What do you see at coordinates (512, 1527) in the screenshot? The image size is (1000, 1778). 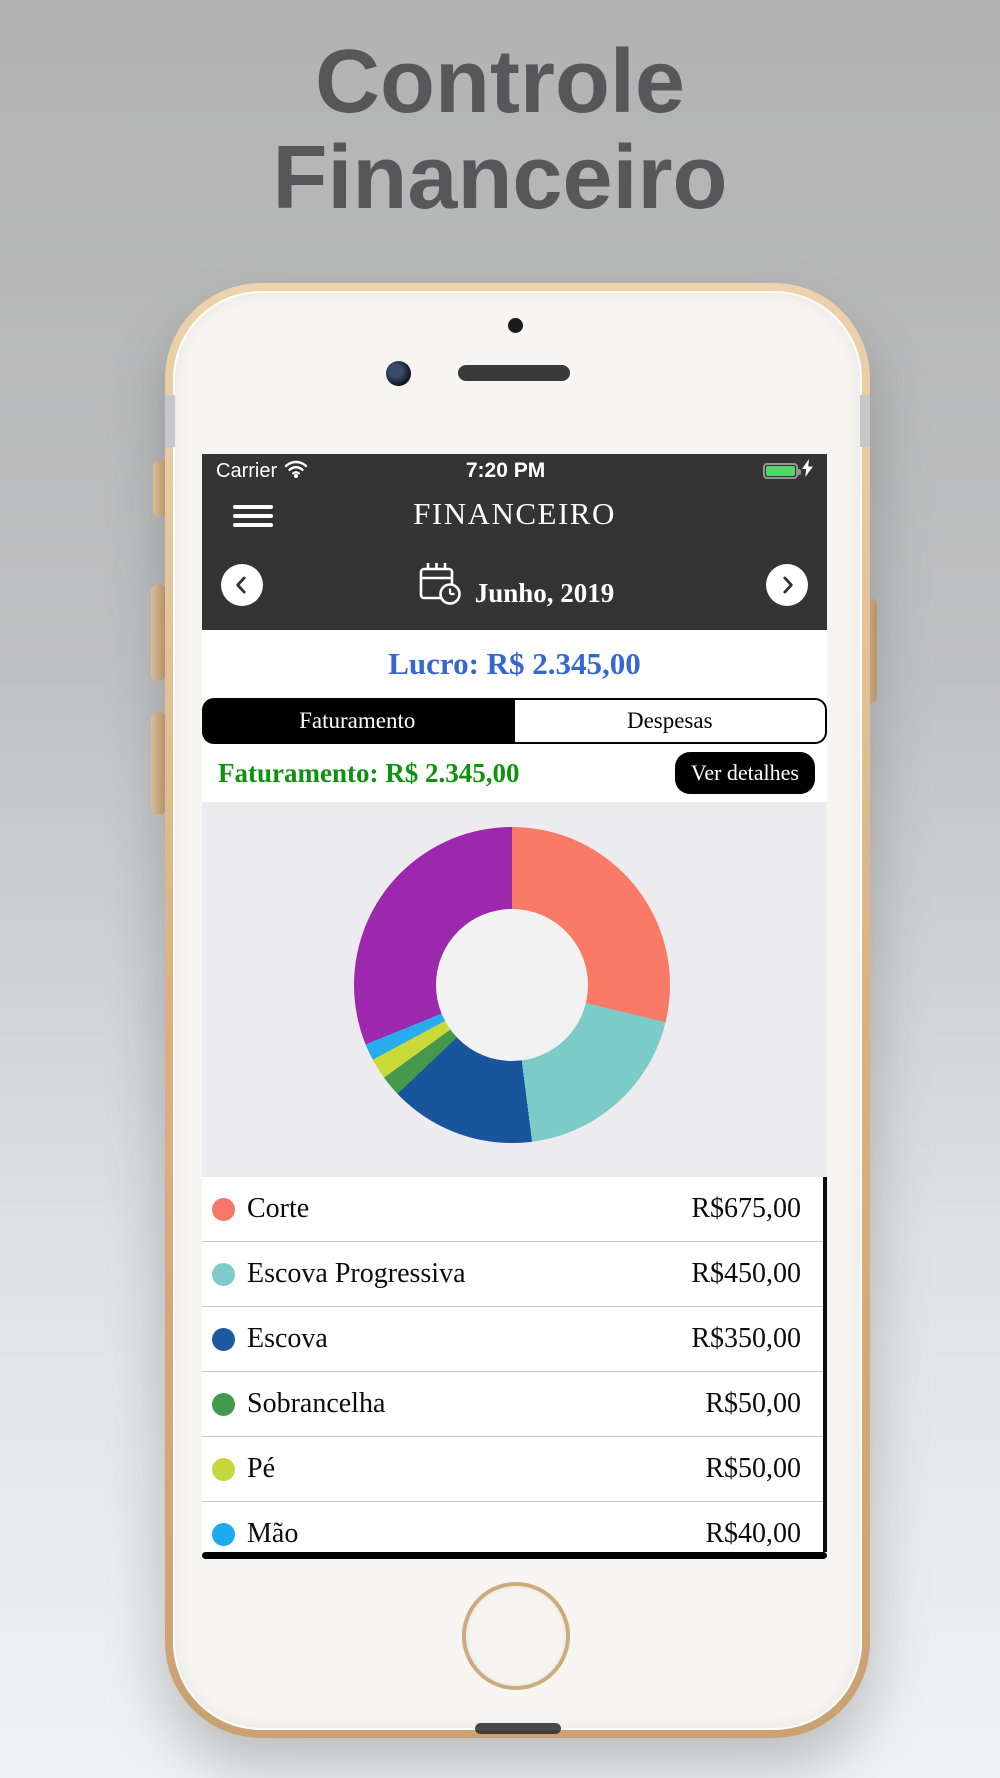 I see `legend-row: Mão R$40,00` at bounding box center [512, 1527].